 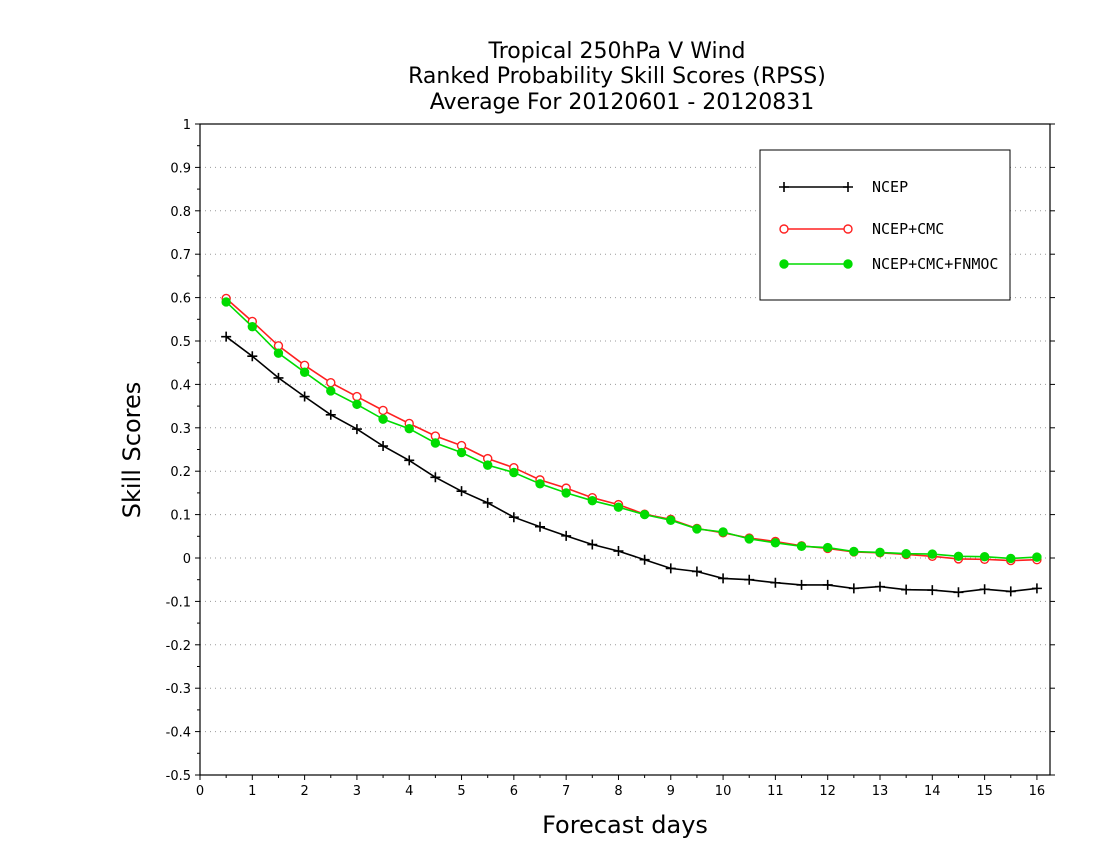 What do you see at coordinates (180, 429) in the screenshot?
I see `y-tick-label: 0.3` at bounding box center [180, 429].